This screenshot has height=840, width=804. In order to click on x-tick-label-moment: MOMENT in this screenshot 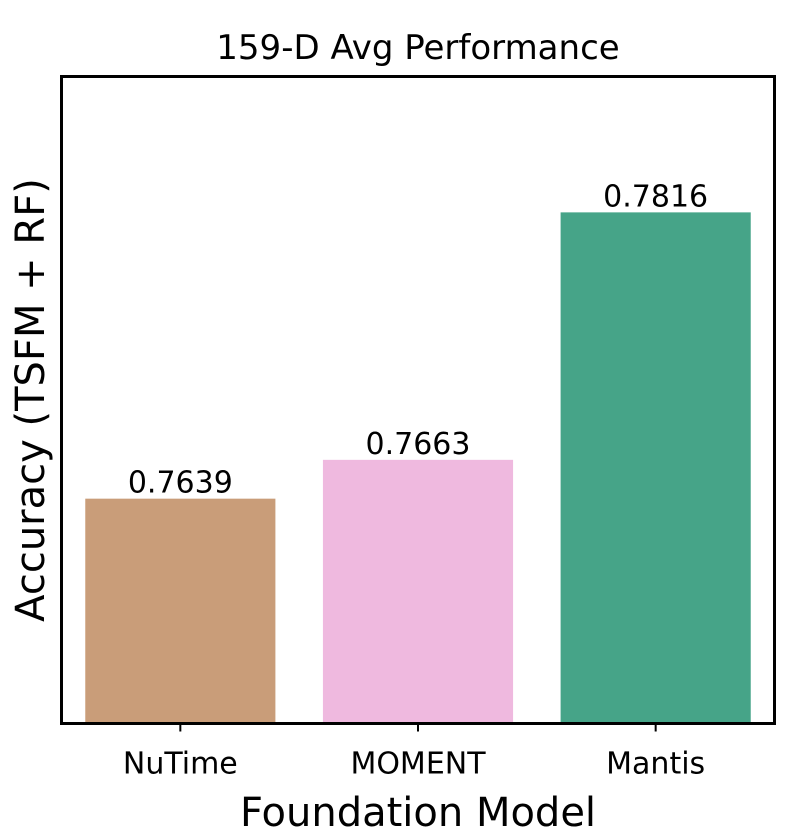, I will do `click(418, 764)`.